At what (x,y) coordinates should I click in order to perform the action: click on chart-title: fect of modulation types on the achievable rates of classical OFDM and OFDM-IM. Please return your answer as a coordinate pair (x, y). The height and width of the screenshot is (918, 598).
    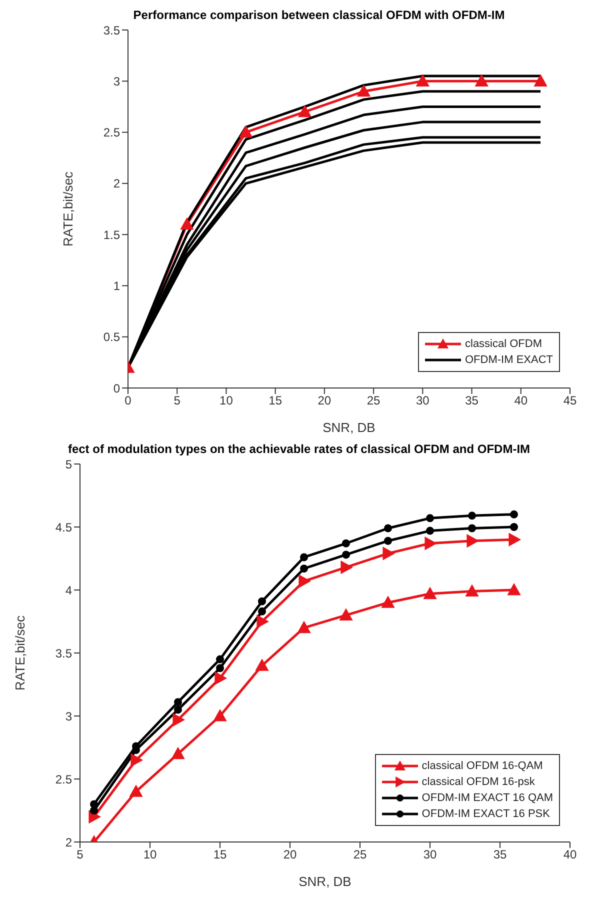
    Looking at the image, I should click on (299, 449).